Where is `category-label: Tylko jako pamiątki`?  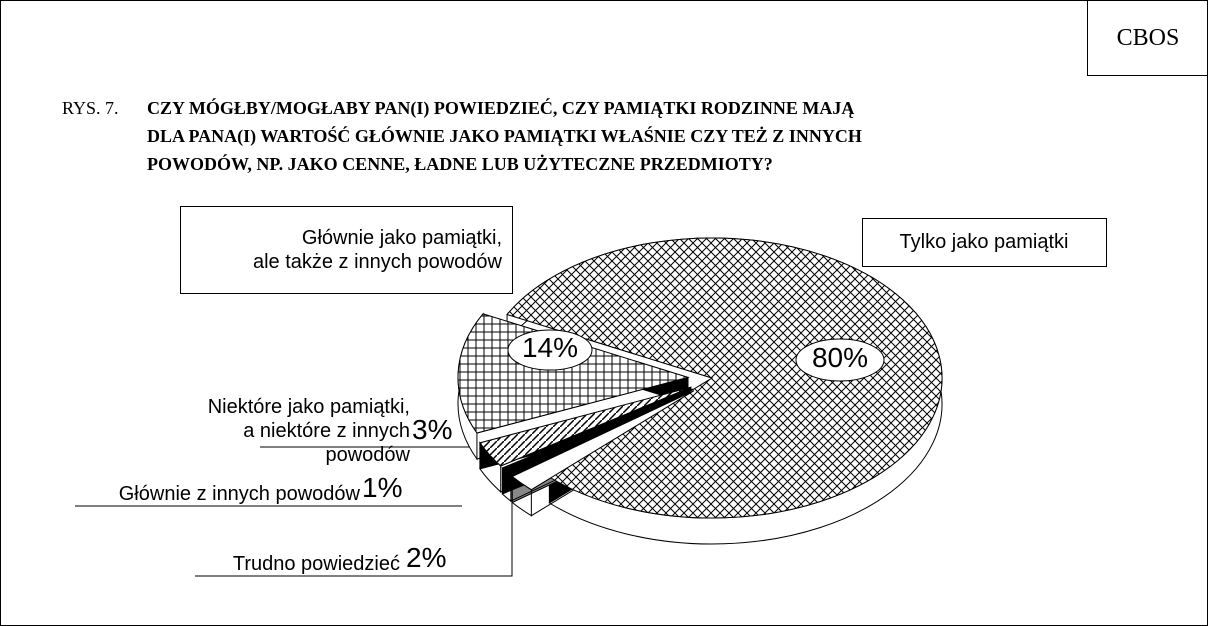
category-label: Tylko jako pamiątki is located at coordinates (984, 242).